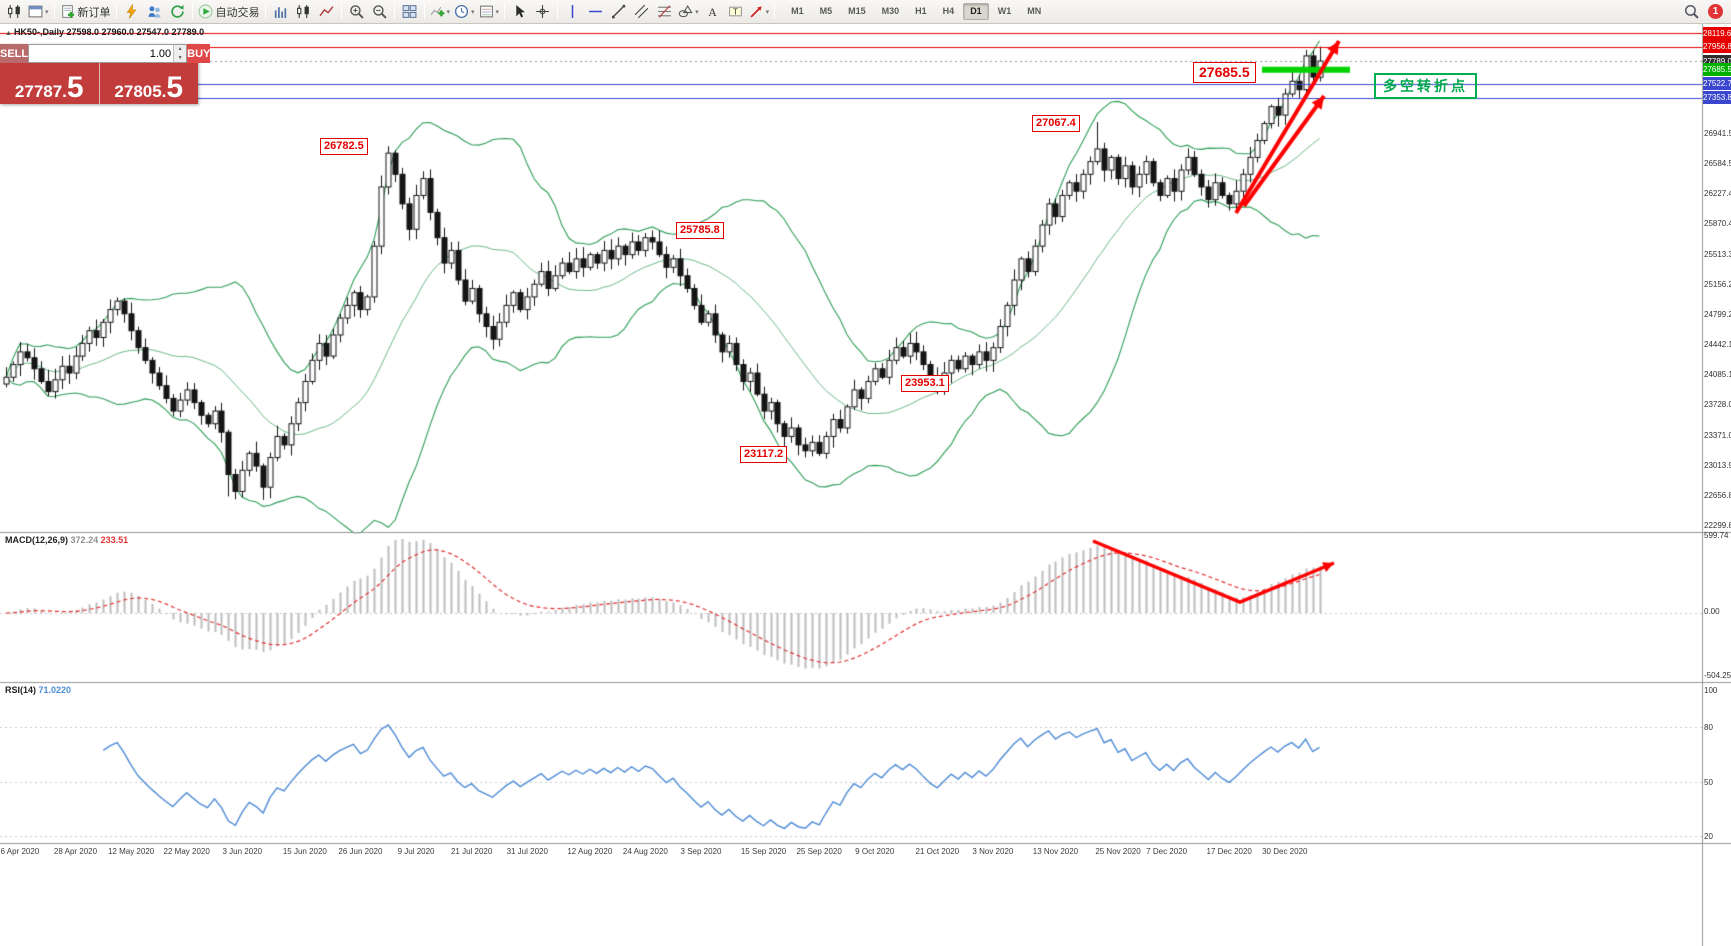  I want to click on vps-icon-button, so click(177, 12).